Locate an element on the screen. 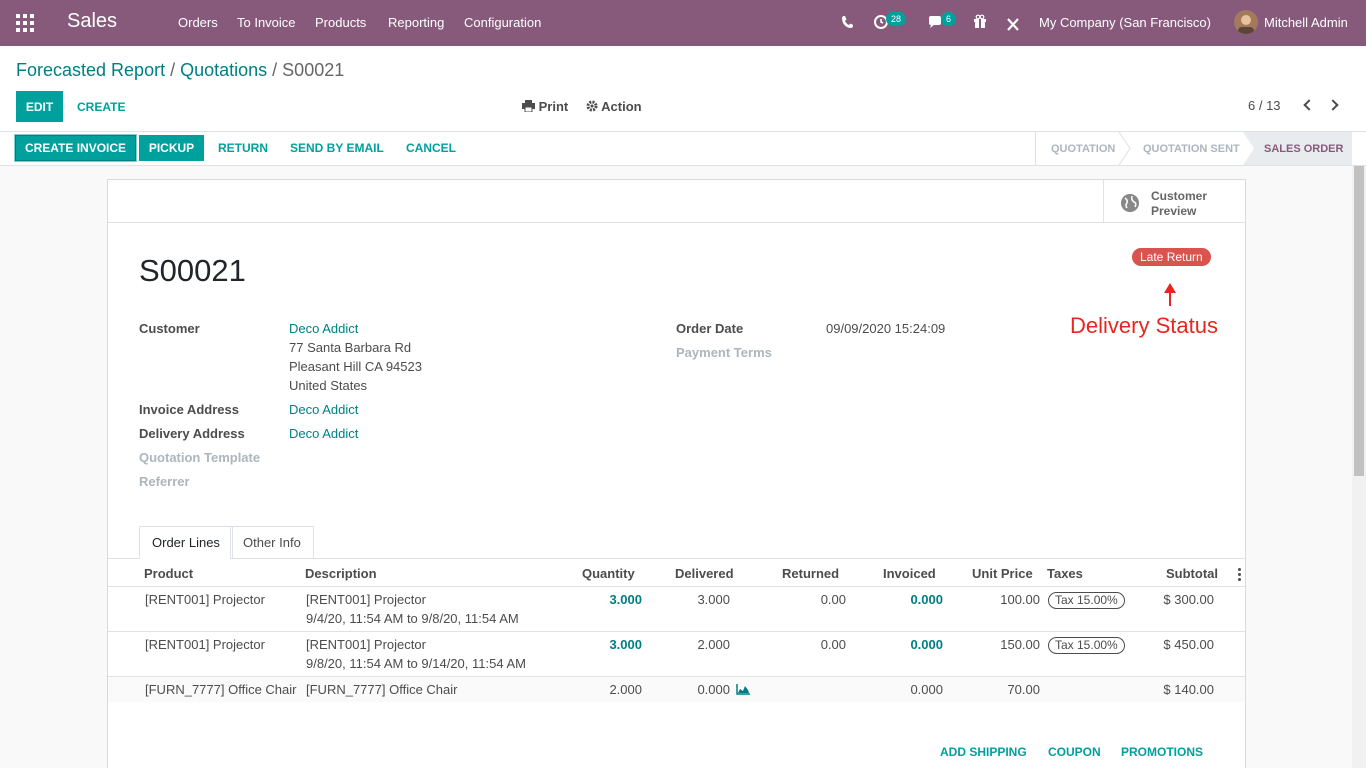 This screenshot has width=1366, height=768. row-delivered: 0.000 is located at coordinates (713, 689).